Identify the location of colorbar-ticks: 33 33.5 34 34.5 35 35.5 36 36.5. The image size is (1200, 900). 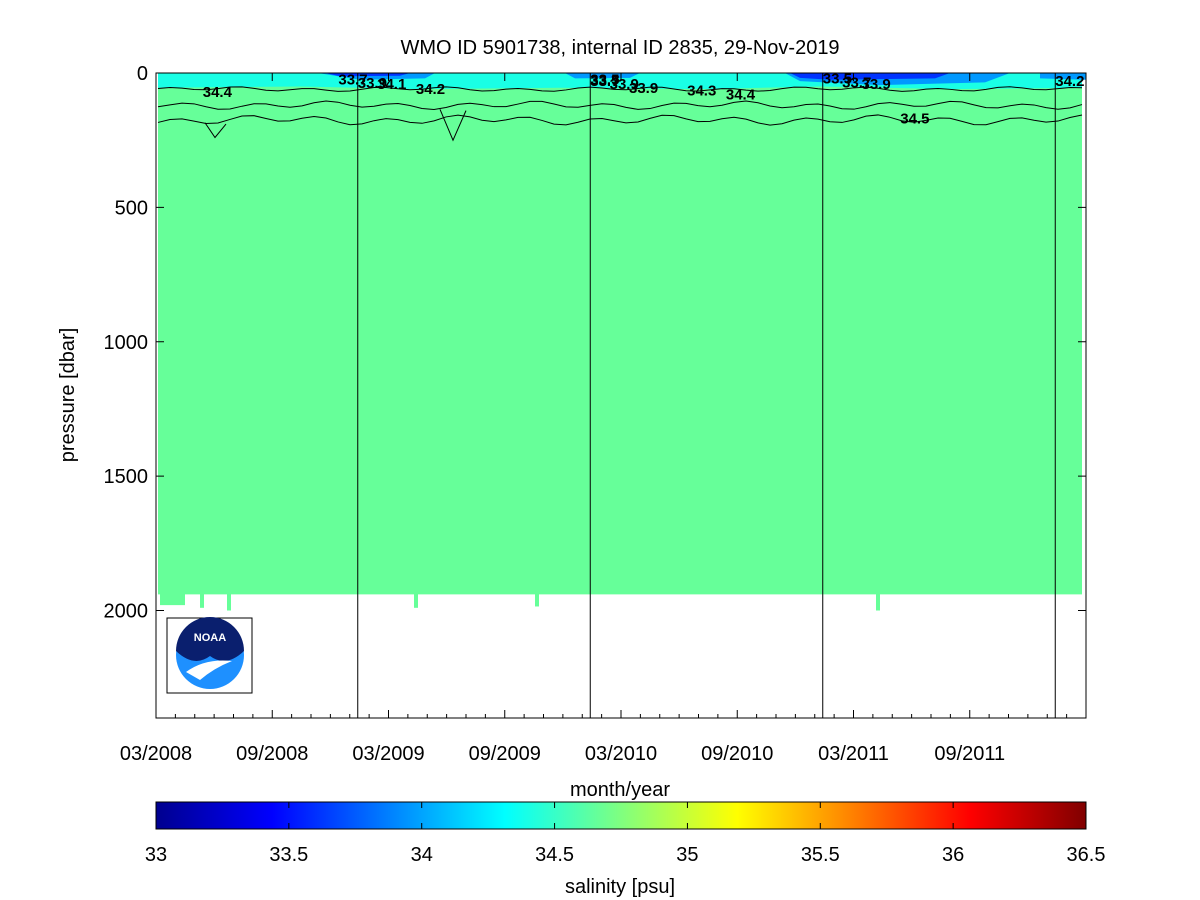
(625, 834).